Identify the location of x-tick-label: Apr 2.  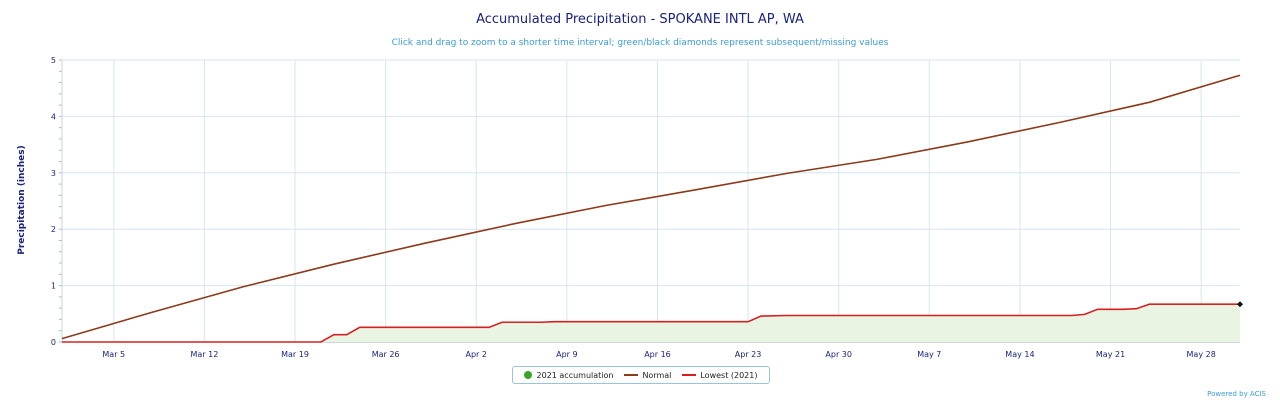
(475, 354).